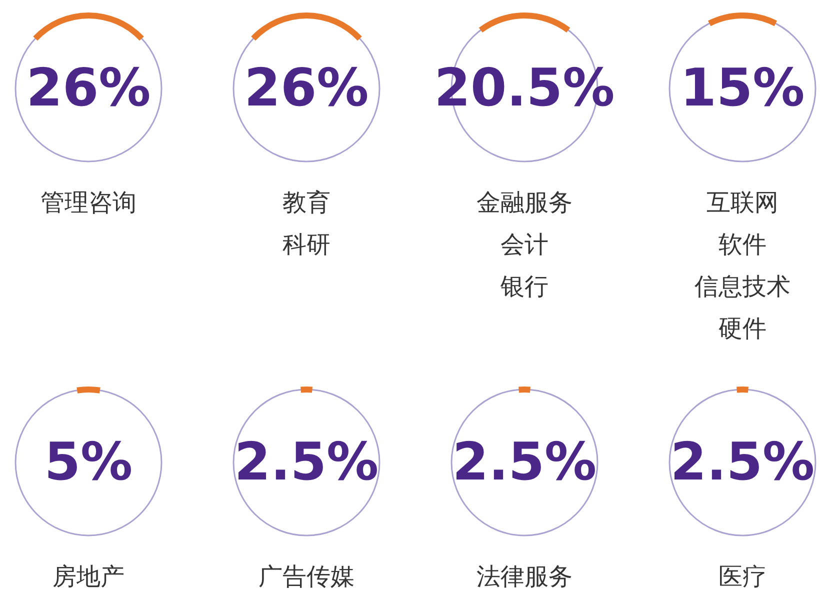 The width and height of the screenshot is (830, 606). What do you see at coordinates (88, 202) in the screenshot?
I see `category-label: 管理咨询` at bounding box center [88, 202].